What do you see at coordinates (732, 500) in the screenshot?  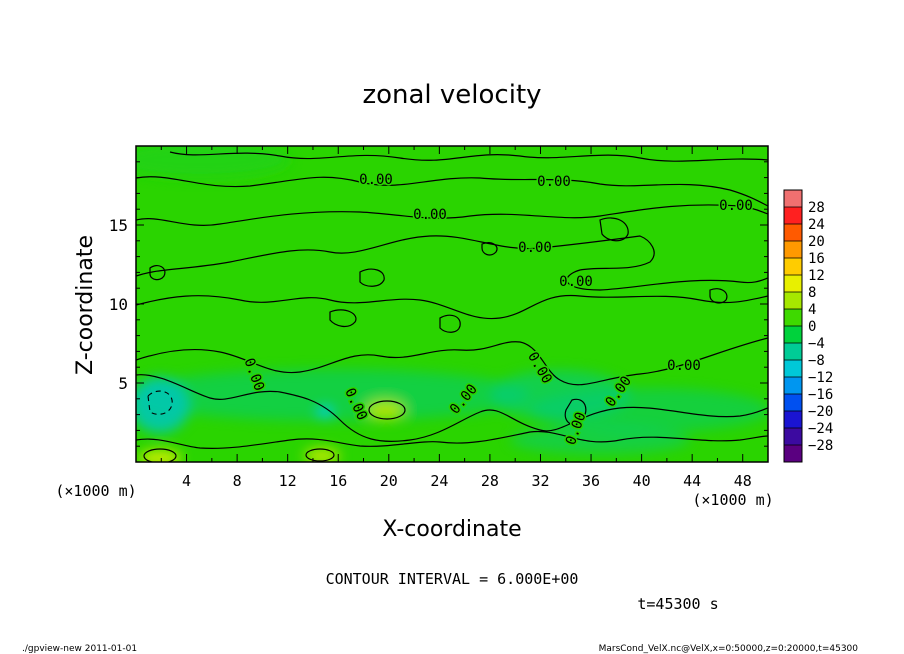 I see `x-axis-unit: (×1000 m)` at bounding box center [732, 500].